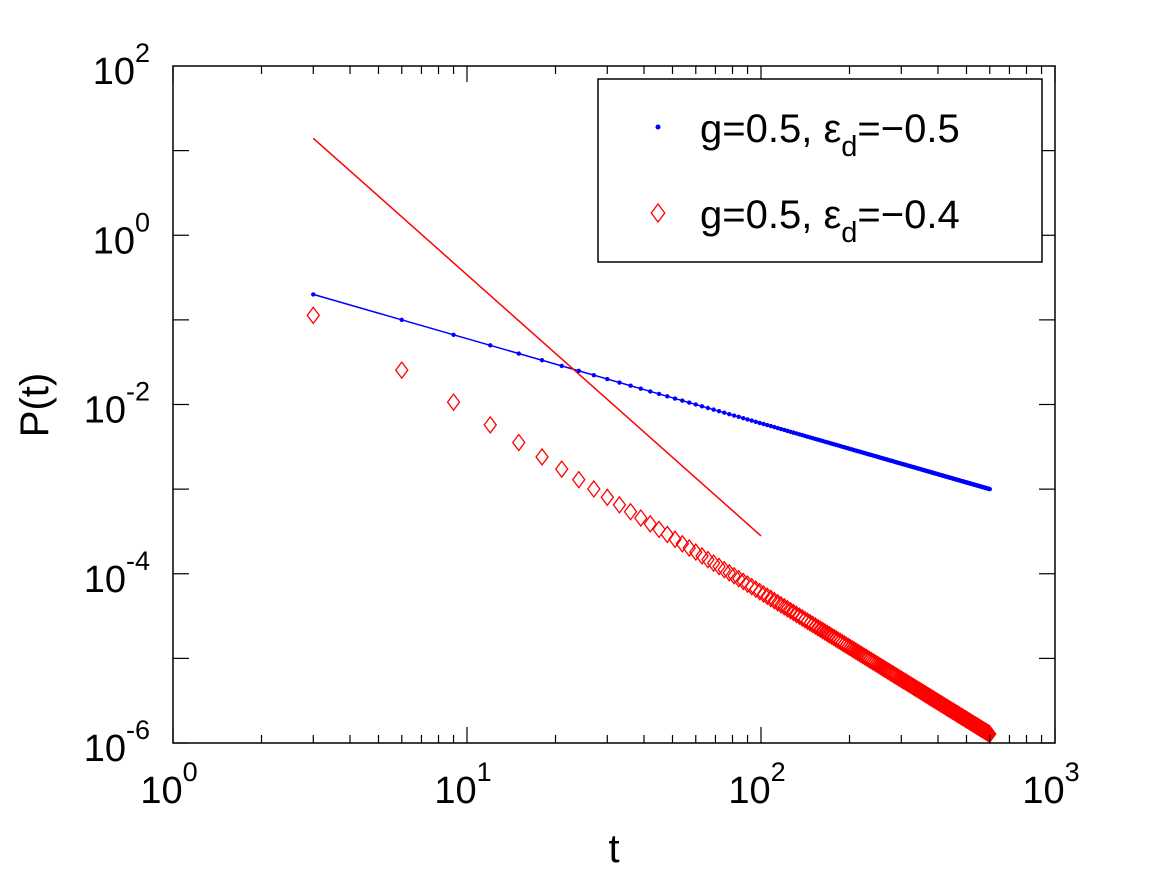 The image size is (1164, 880). Describe the element at coordinates (756, 784) in the screenshot. I see `x-tick-label: 10²` at that location.